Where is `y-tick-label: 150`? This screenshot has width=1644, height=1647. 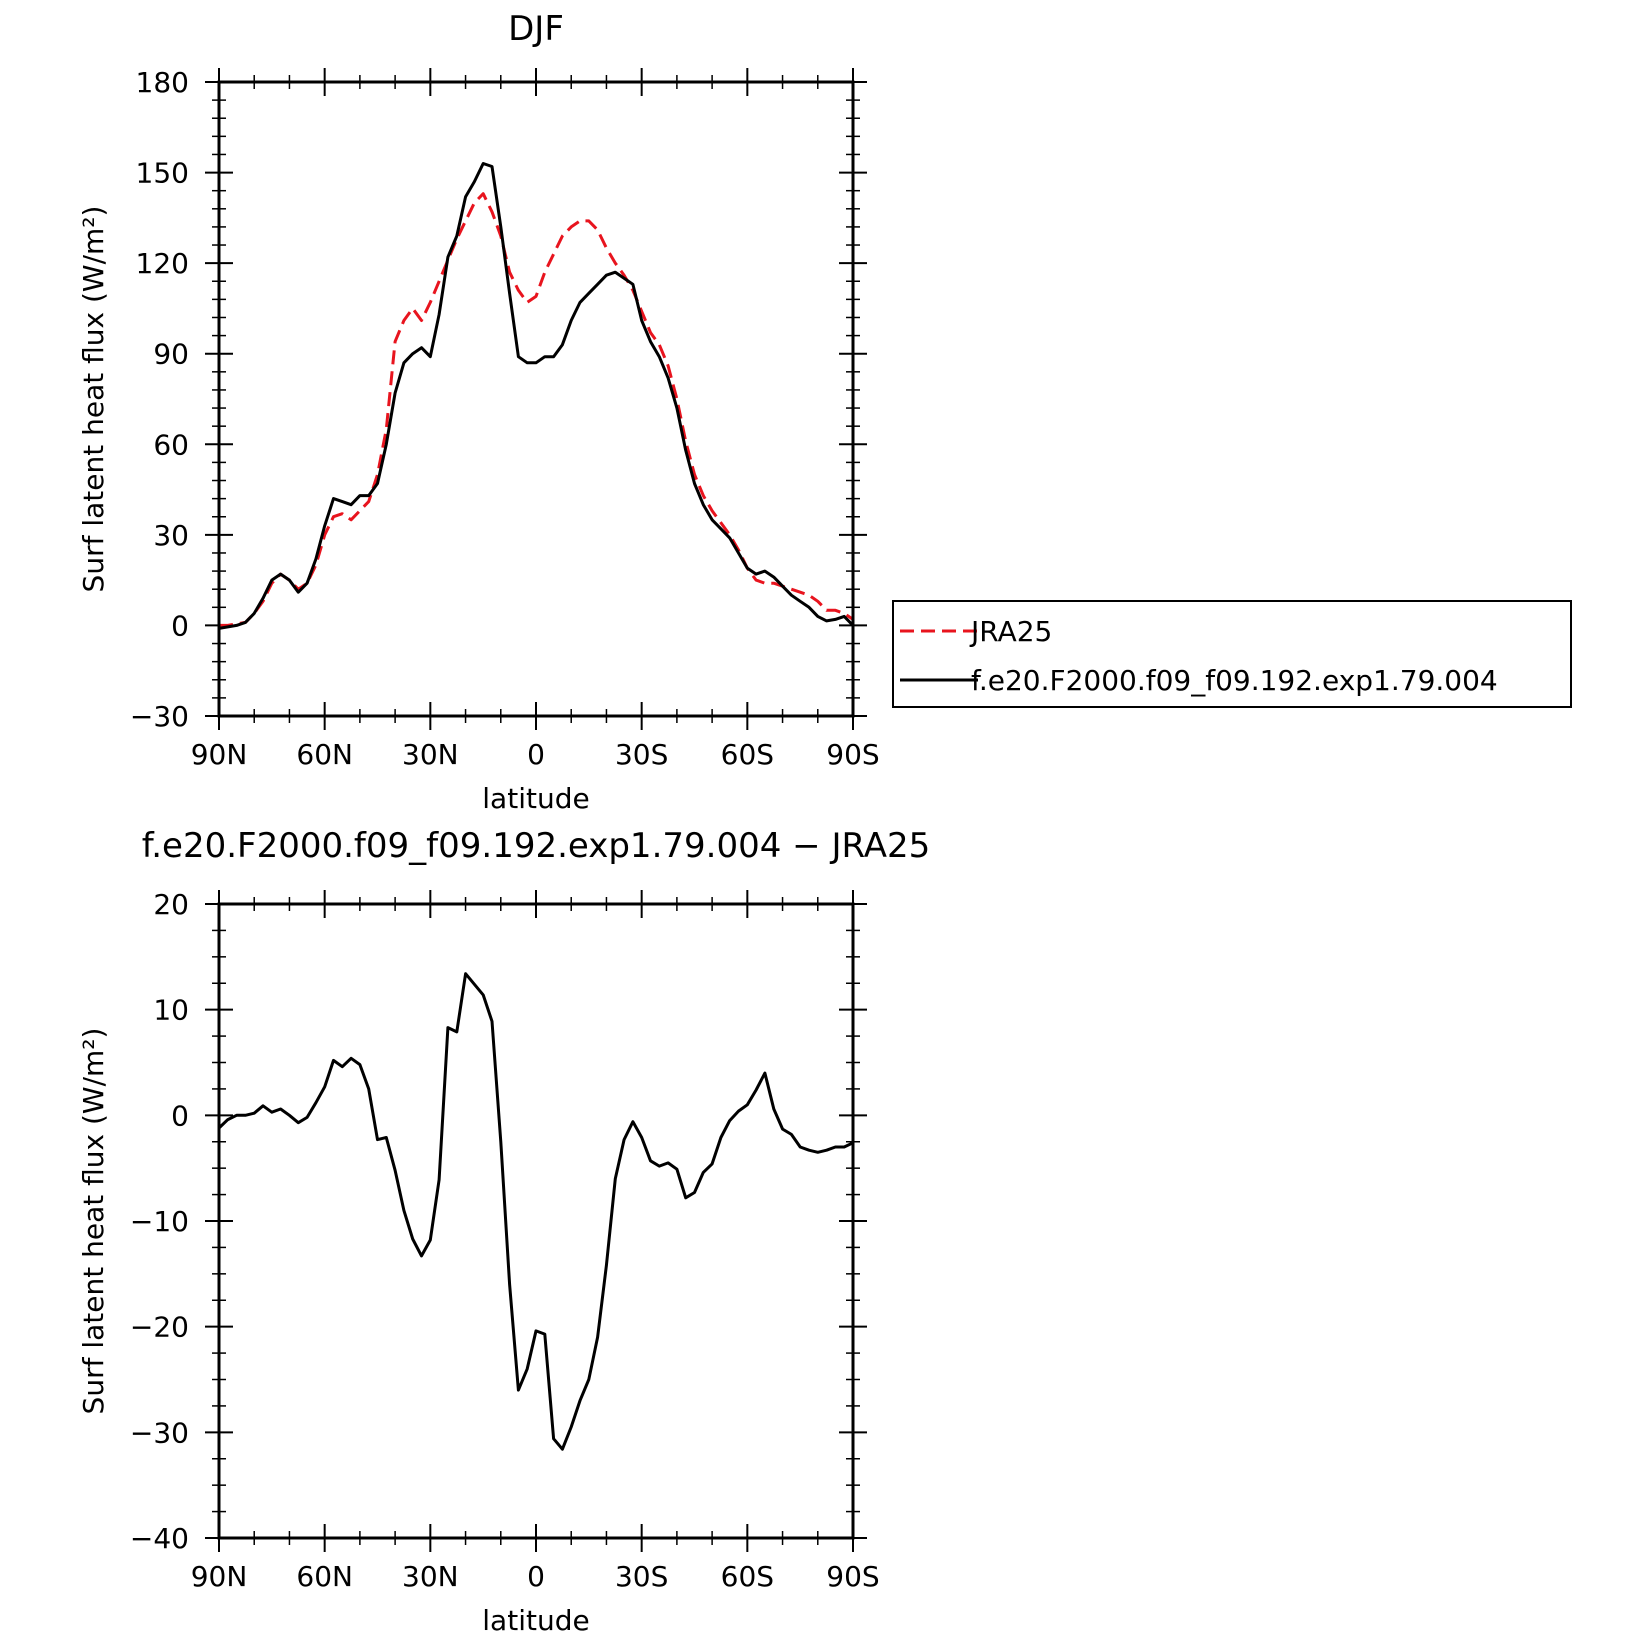 y-tick-label: 150 is located at coordinates (162, 173).